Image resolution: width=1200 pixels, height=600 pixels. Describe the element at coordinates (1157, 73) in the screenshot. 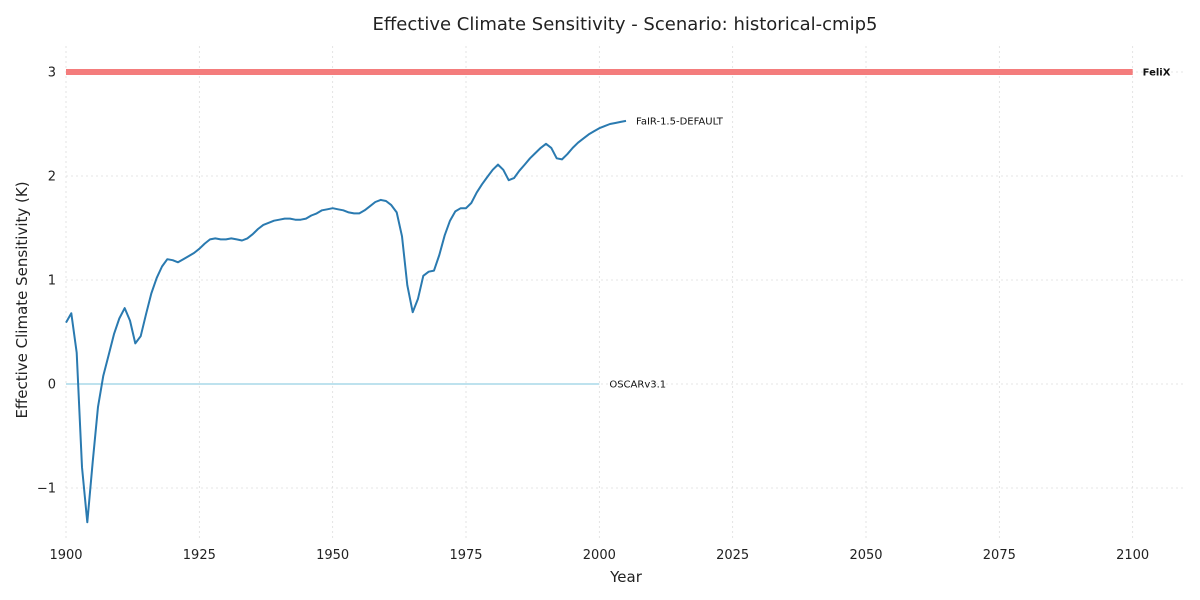

I see `series-label-felix: FeliX` at that location.